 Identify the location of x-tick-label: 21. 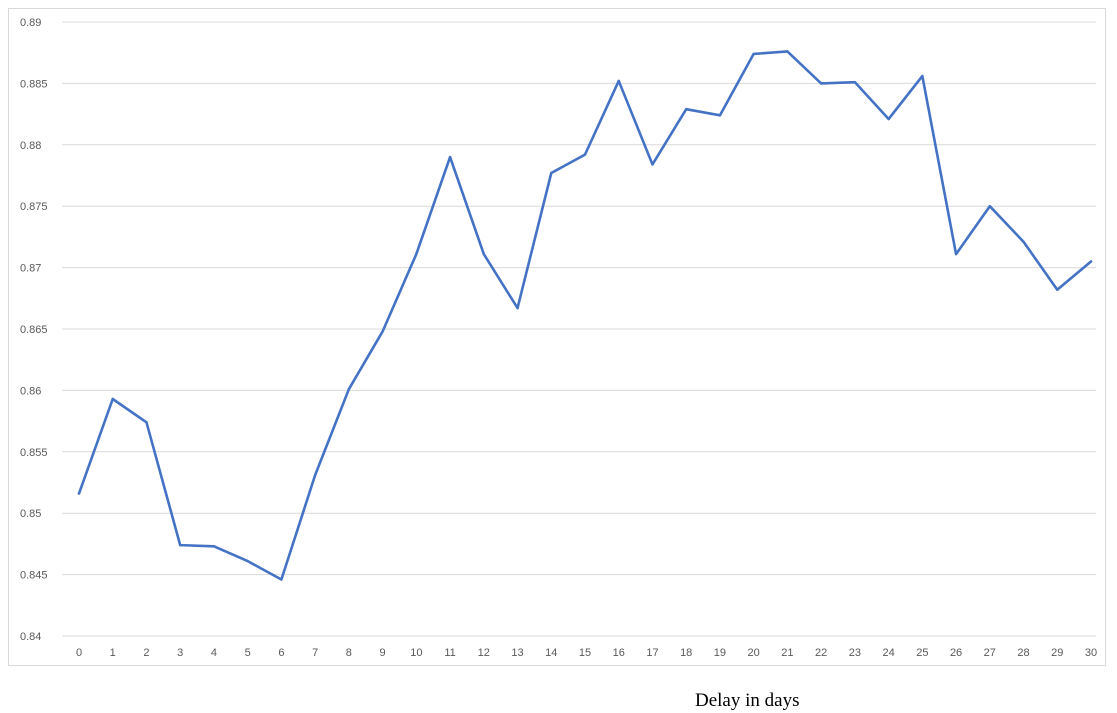
(787, 653).